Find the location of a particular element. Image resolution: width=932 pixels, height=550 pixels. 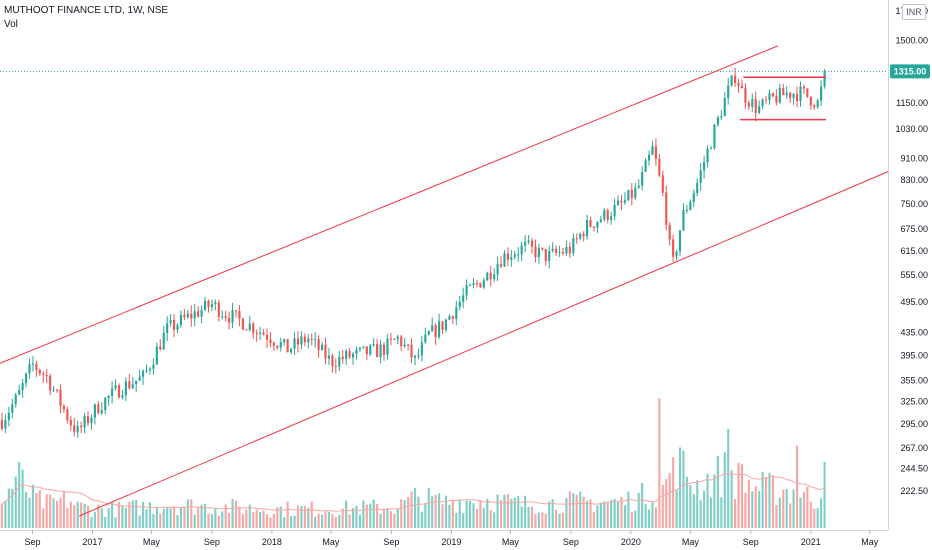

price-tick-label: 1500.00 is located at coordinates (911, 40).